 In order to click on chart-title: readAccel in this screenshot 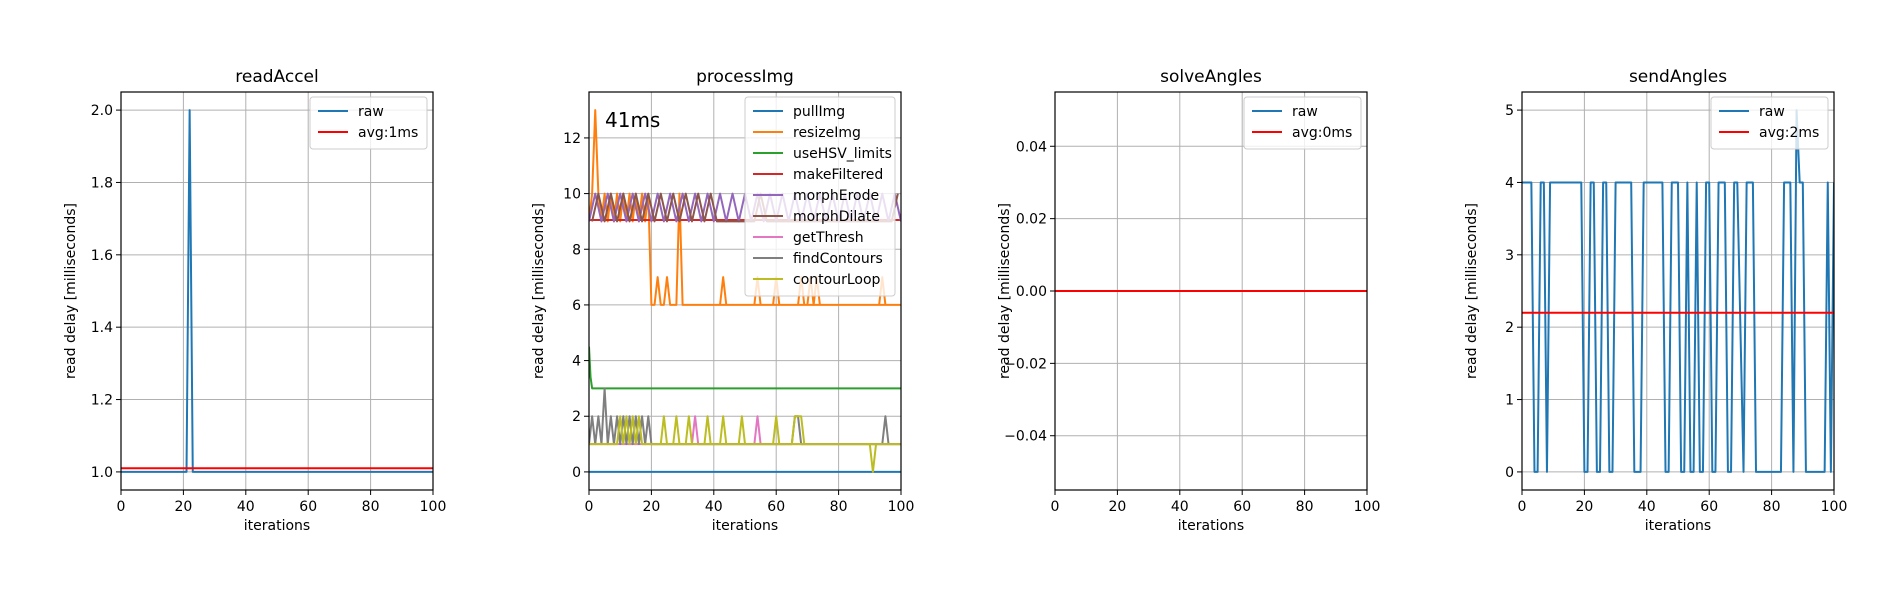, I will do `click(277, 77)`.